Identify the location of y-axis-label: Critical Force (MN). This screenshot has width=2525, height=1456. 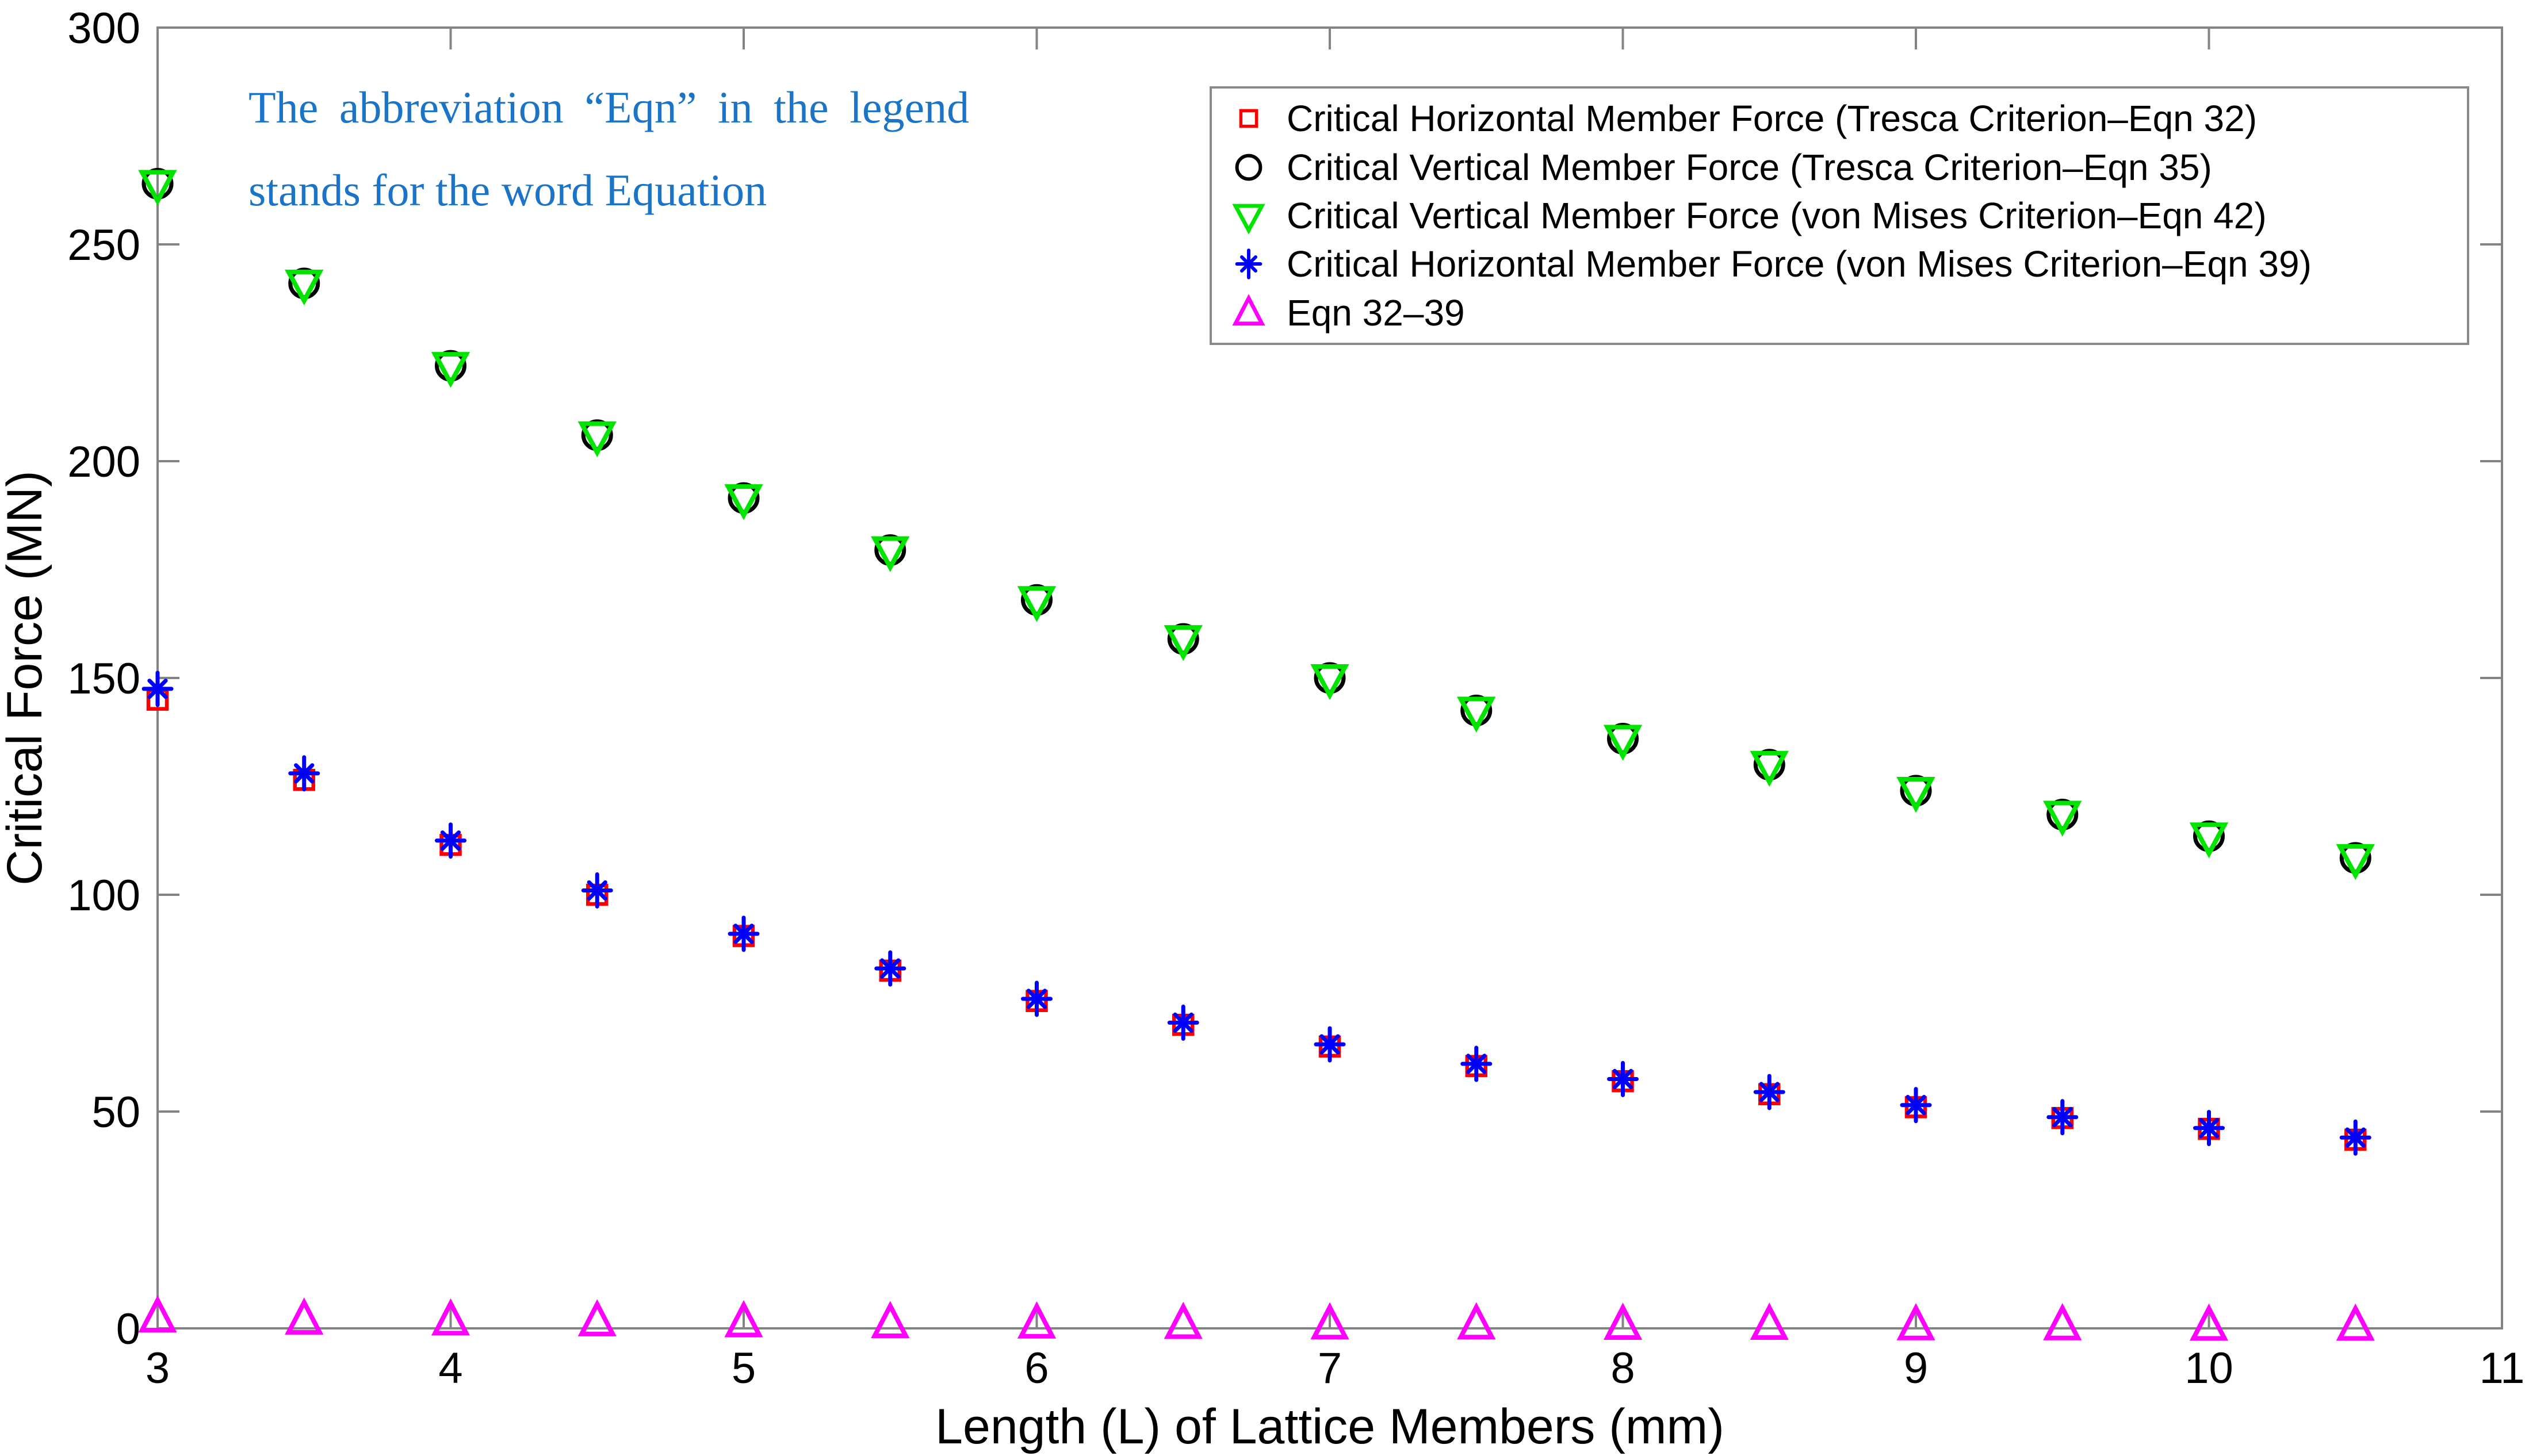
(26, 677).